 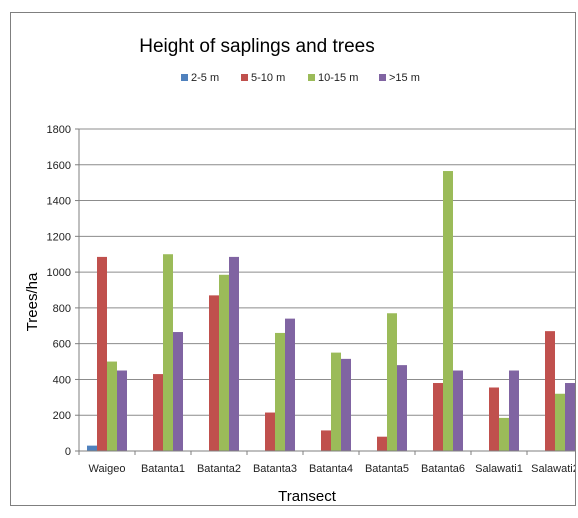 What do you see at coordinates (504, 434) in the screenshot?
I see `bar-salawati1-10-15-m` at bounding box center [504, 434].